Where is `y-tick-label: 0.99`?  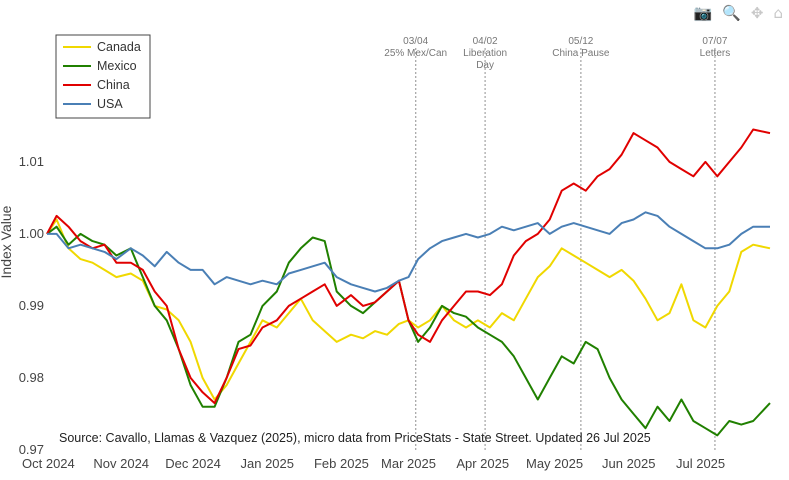 y-tick-label: 0.99 is located at coordinates (31, 305).